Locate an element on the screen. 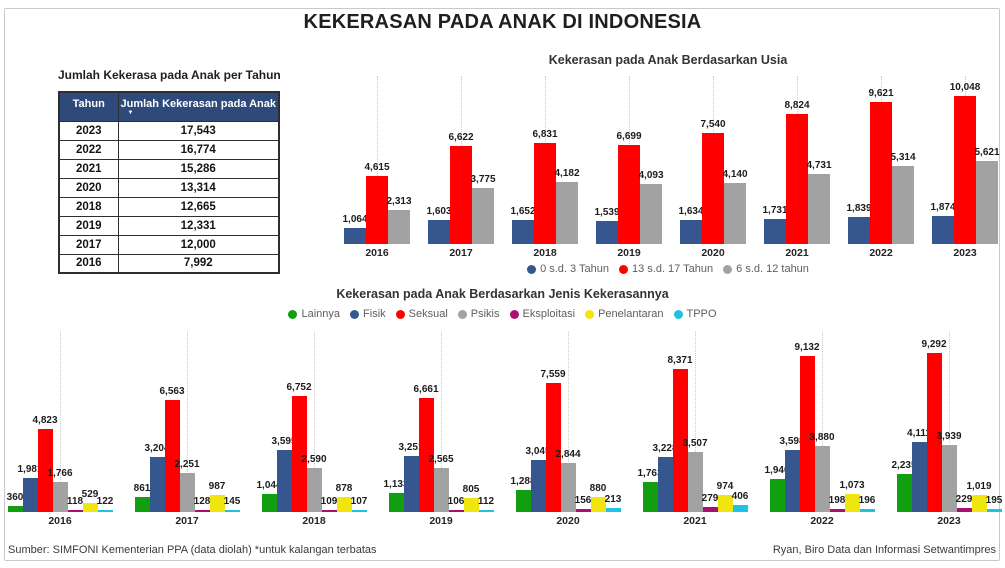  bar-tppo-2016 is located at coordinates (105, 511).